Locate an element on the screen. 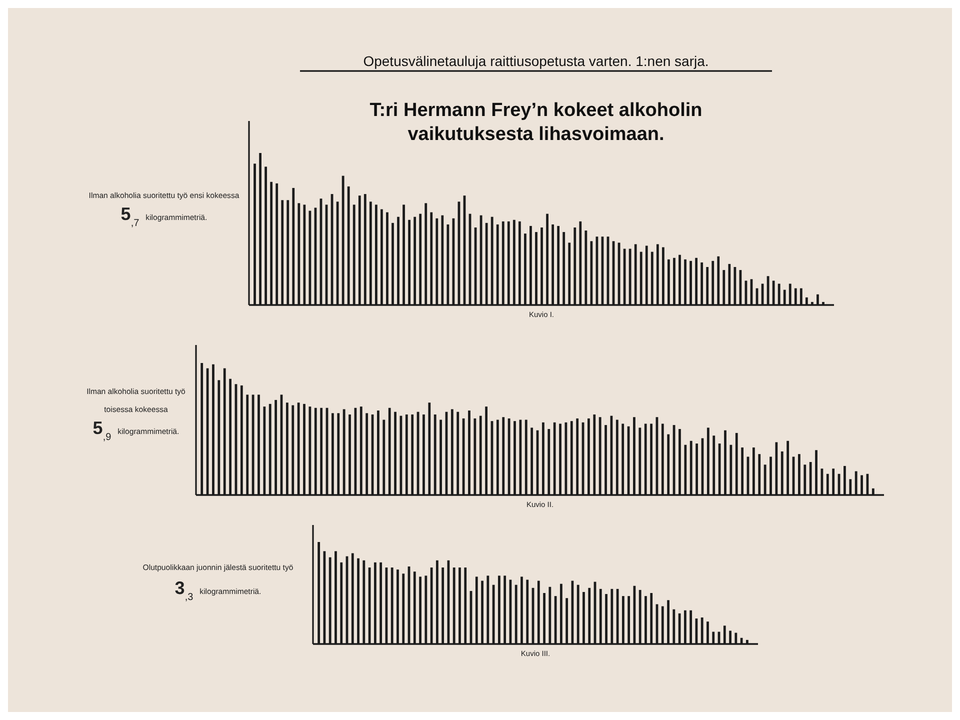 This screenshot has width=960, height=720. chart-subtitle: Opetusvälinetauluja raittiusopetusta varten. 1:nen sarja. is located at coordinates (536, 61).